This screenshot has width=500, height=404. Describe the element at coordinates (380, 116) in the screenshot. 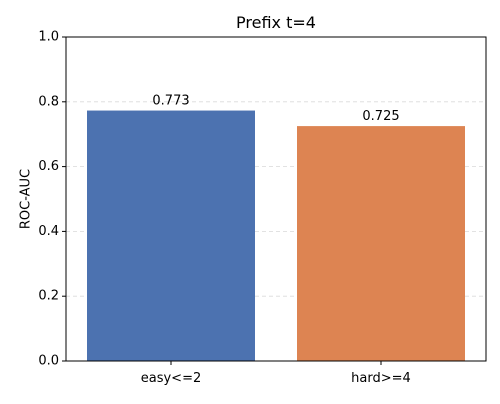

I see `value-label-hard>=4: 0.725` at that location.